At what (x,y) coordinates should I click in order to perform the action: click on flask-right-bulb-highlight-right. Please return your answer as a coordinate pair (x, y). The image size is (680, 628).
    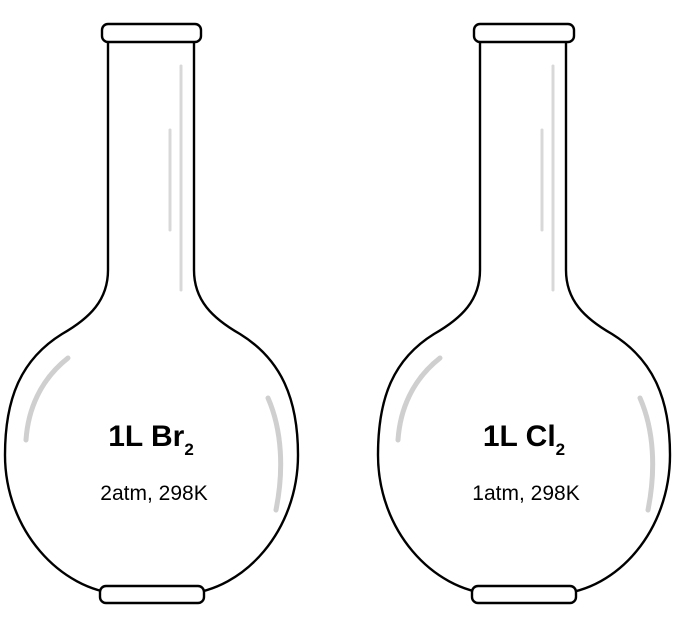
    Looking at the image, I should click on (646, 454).